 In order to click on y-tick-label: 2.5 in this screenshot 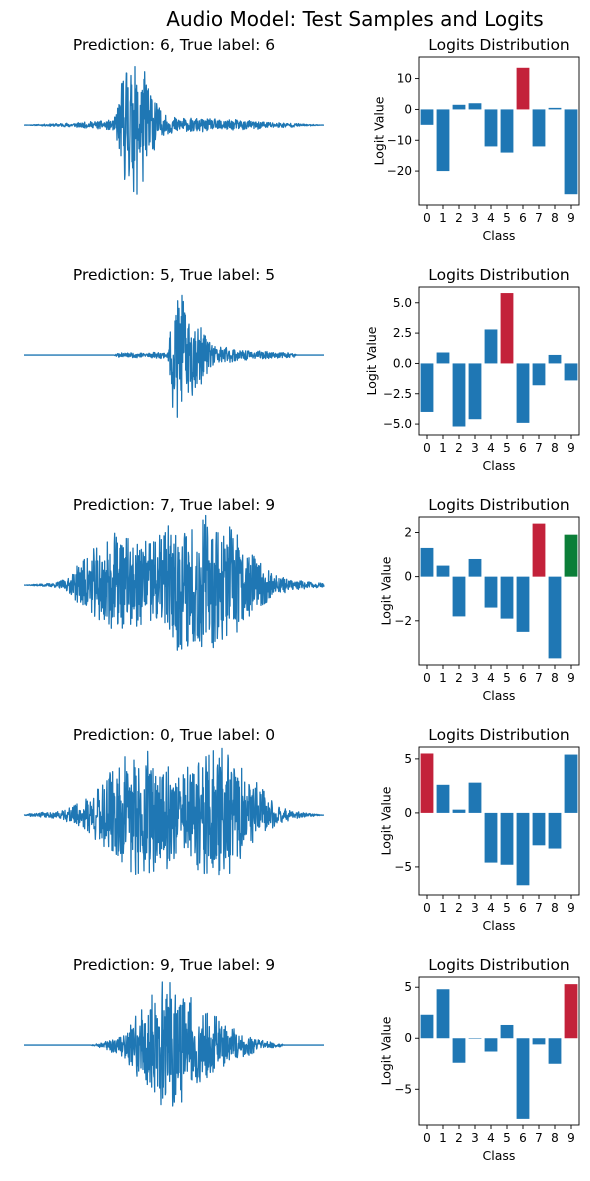, I will do `click(402, 333)`.